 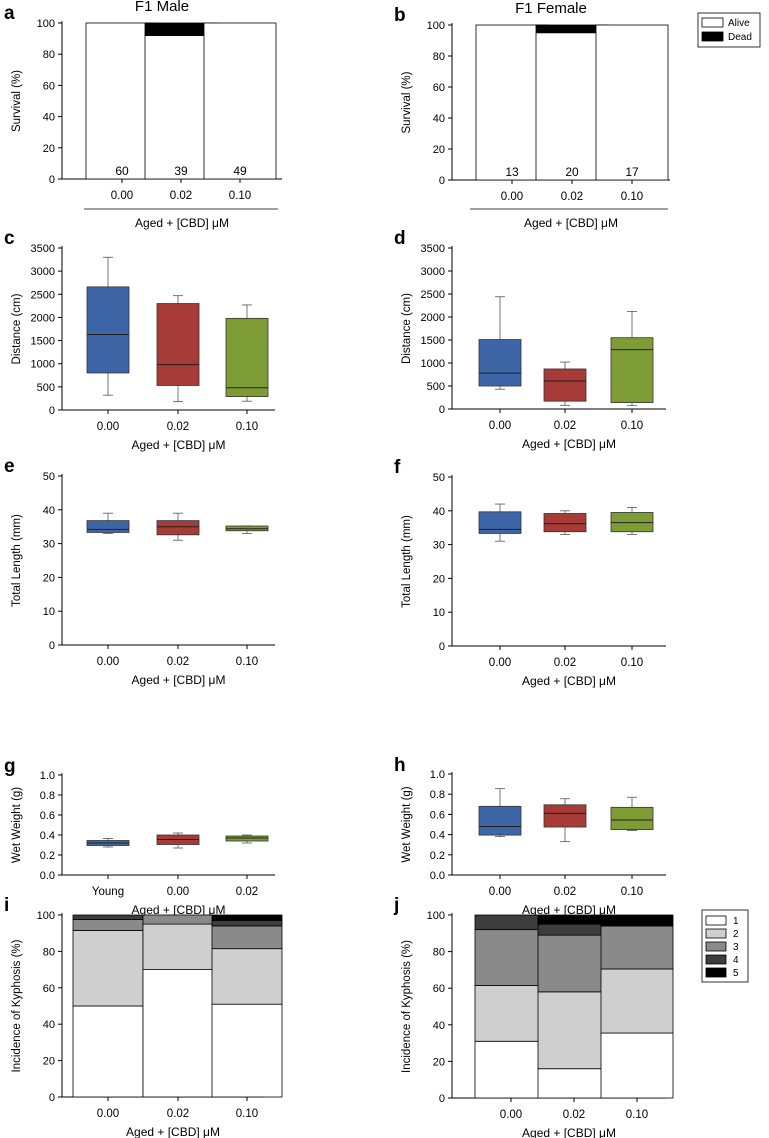 I want to click on panel-letter: g, so click(x=10, y=766).